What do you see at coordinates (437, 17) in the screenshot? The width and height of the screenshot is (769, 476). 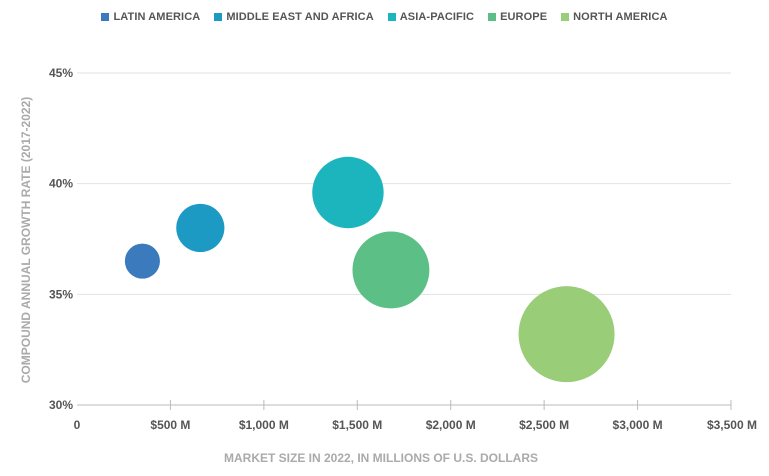 I see `legend-label: ASIA-PACIFIC` at bounding box center [437, 17].